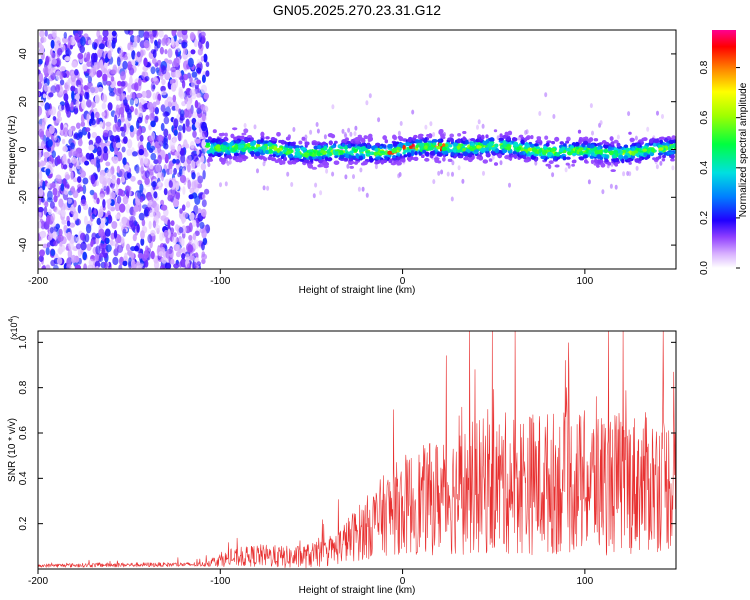 The height and width of the screenshot is (600, 750). Describe the element at coordinates (220, 581) in the screenshot. I see `snr-x-tick-label: -100` at that location.